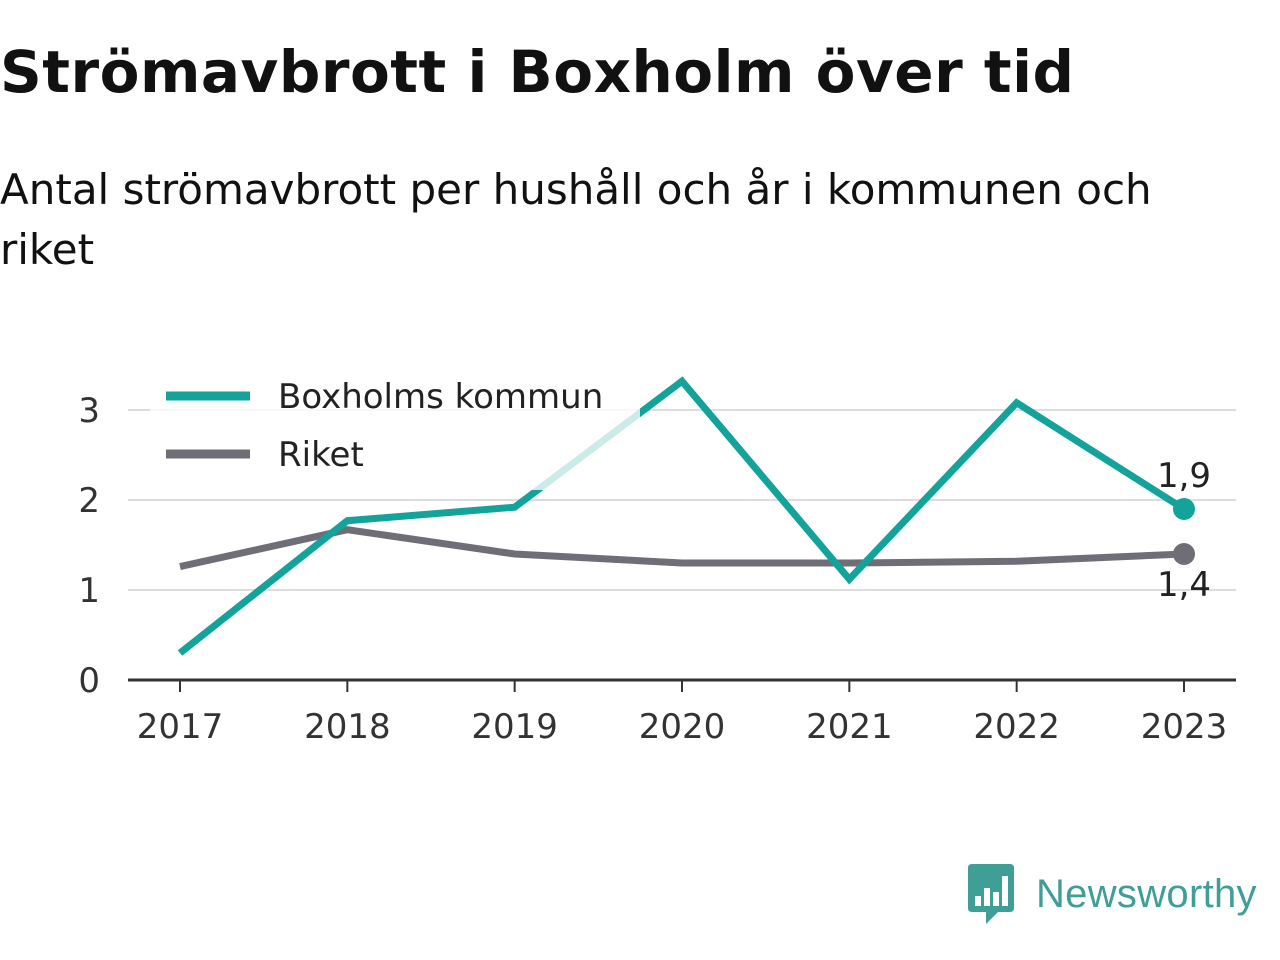 The image size is (1280, 960). I want to click on end-labels: 1,9 1,4, so click(1184, 530).